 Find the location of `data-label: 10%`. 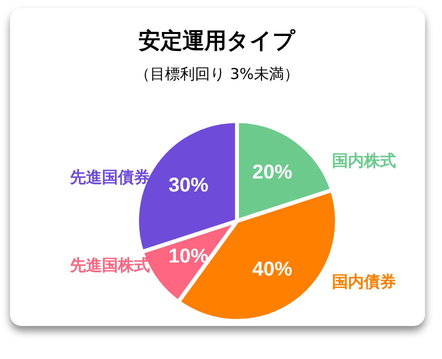

data-label: 10% is located at coordinates (188, 256).